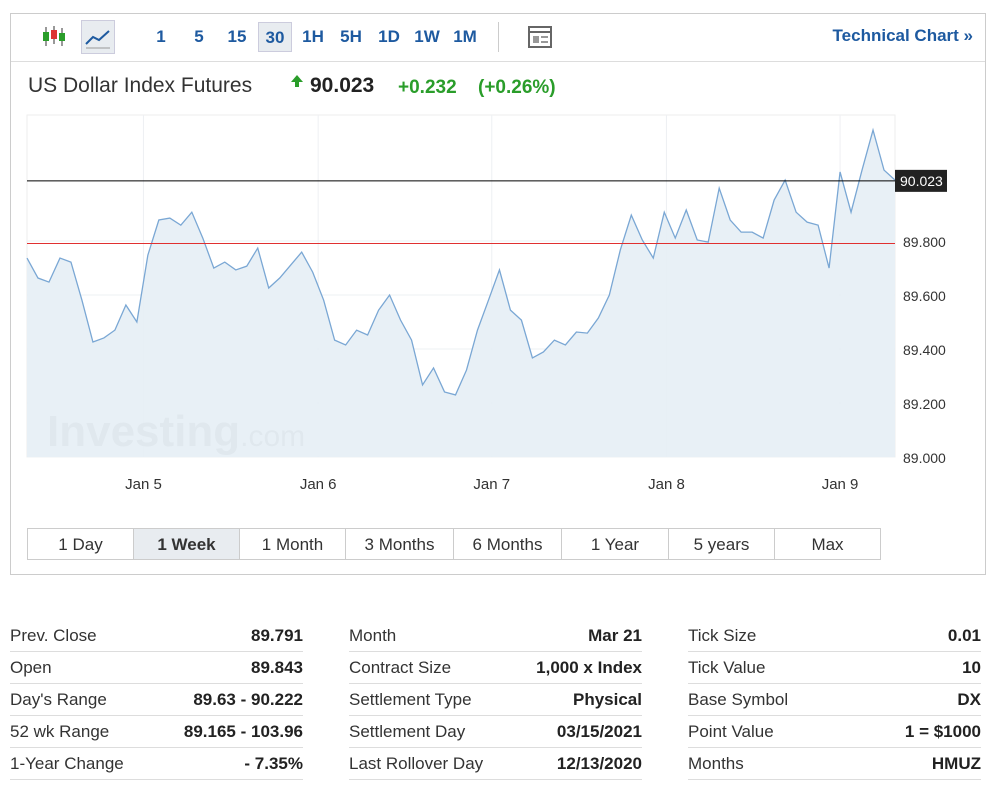 The height and width of the screenshot is (792, 997). I want to click on stat-value: 0.01, so click(964, 635).